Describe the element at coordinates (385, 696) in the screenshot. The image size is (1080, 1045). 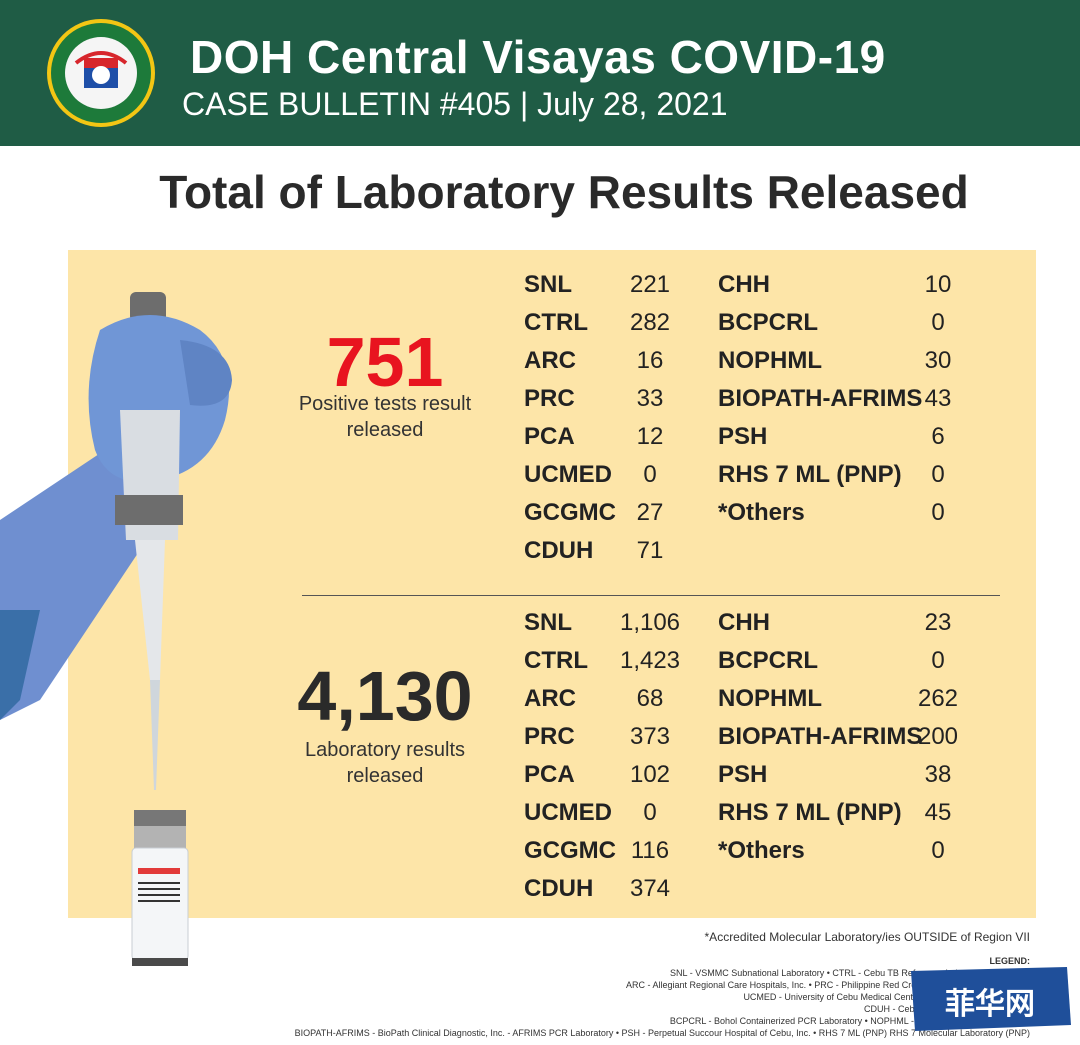
I see `total-count: 4,130` at that location.